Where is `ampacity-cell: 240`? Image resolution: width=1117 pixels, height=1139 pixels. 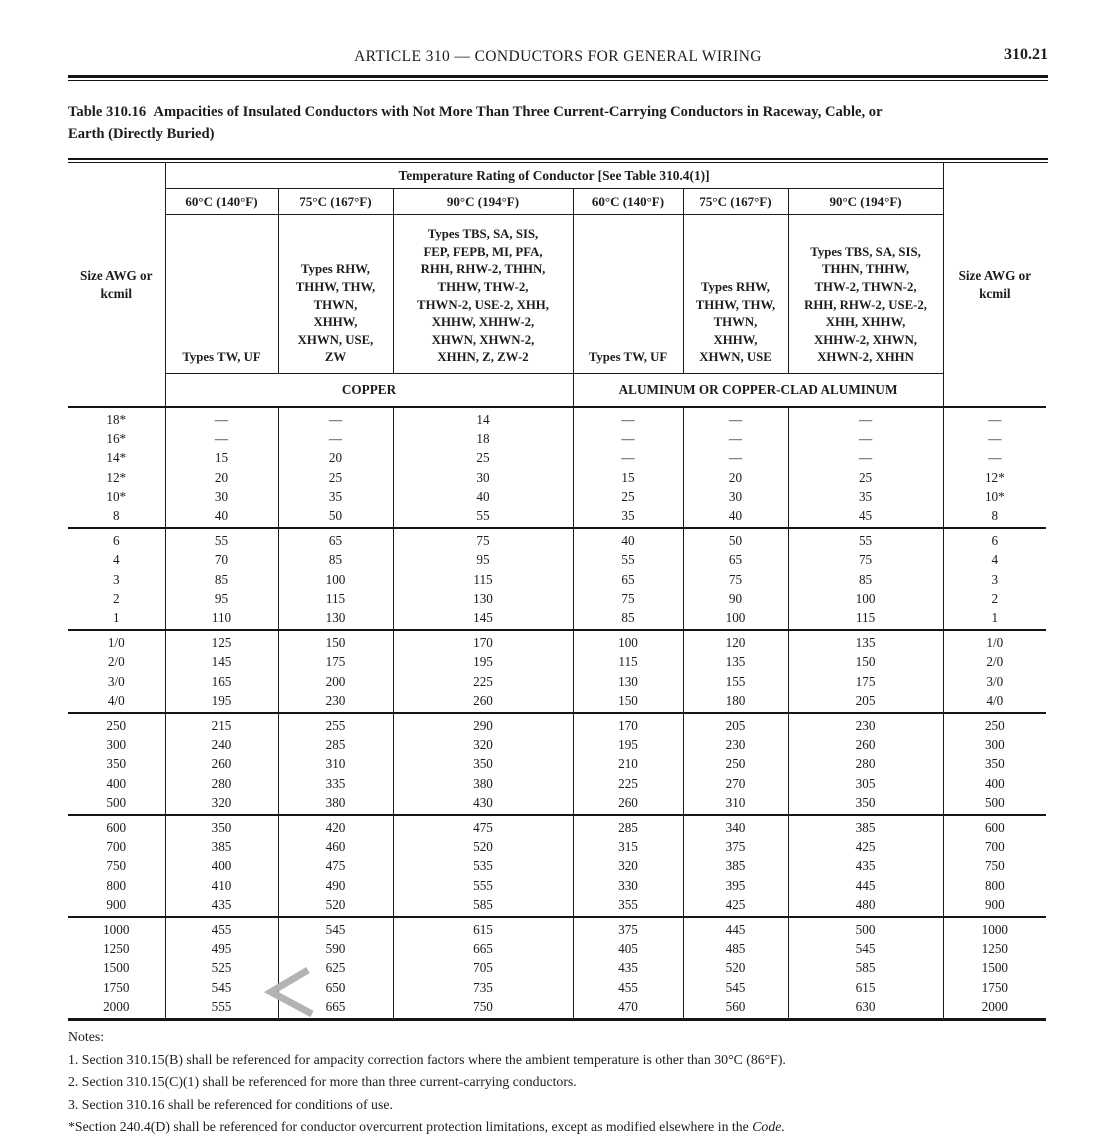
ampacity-cell: 240 is located at coordinates (221, 745).